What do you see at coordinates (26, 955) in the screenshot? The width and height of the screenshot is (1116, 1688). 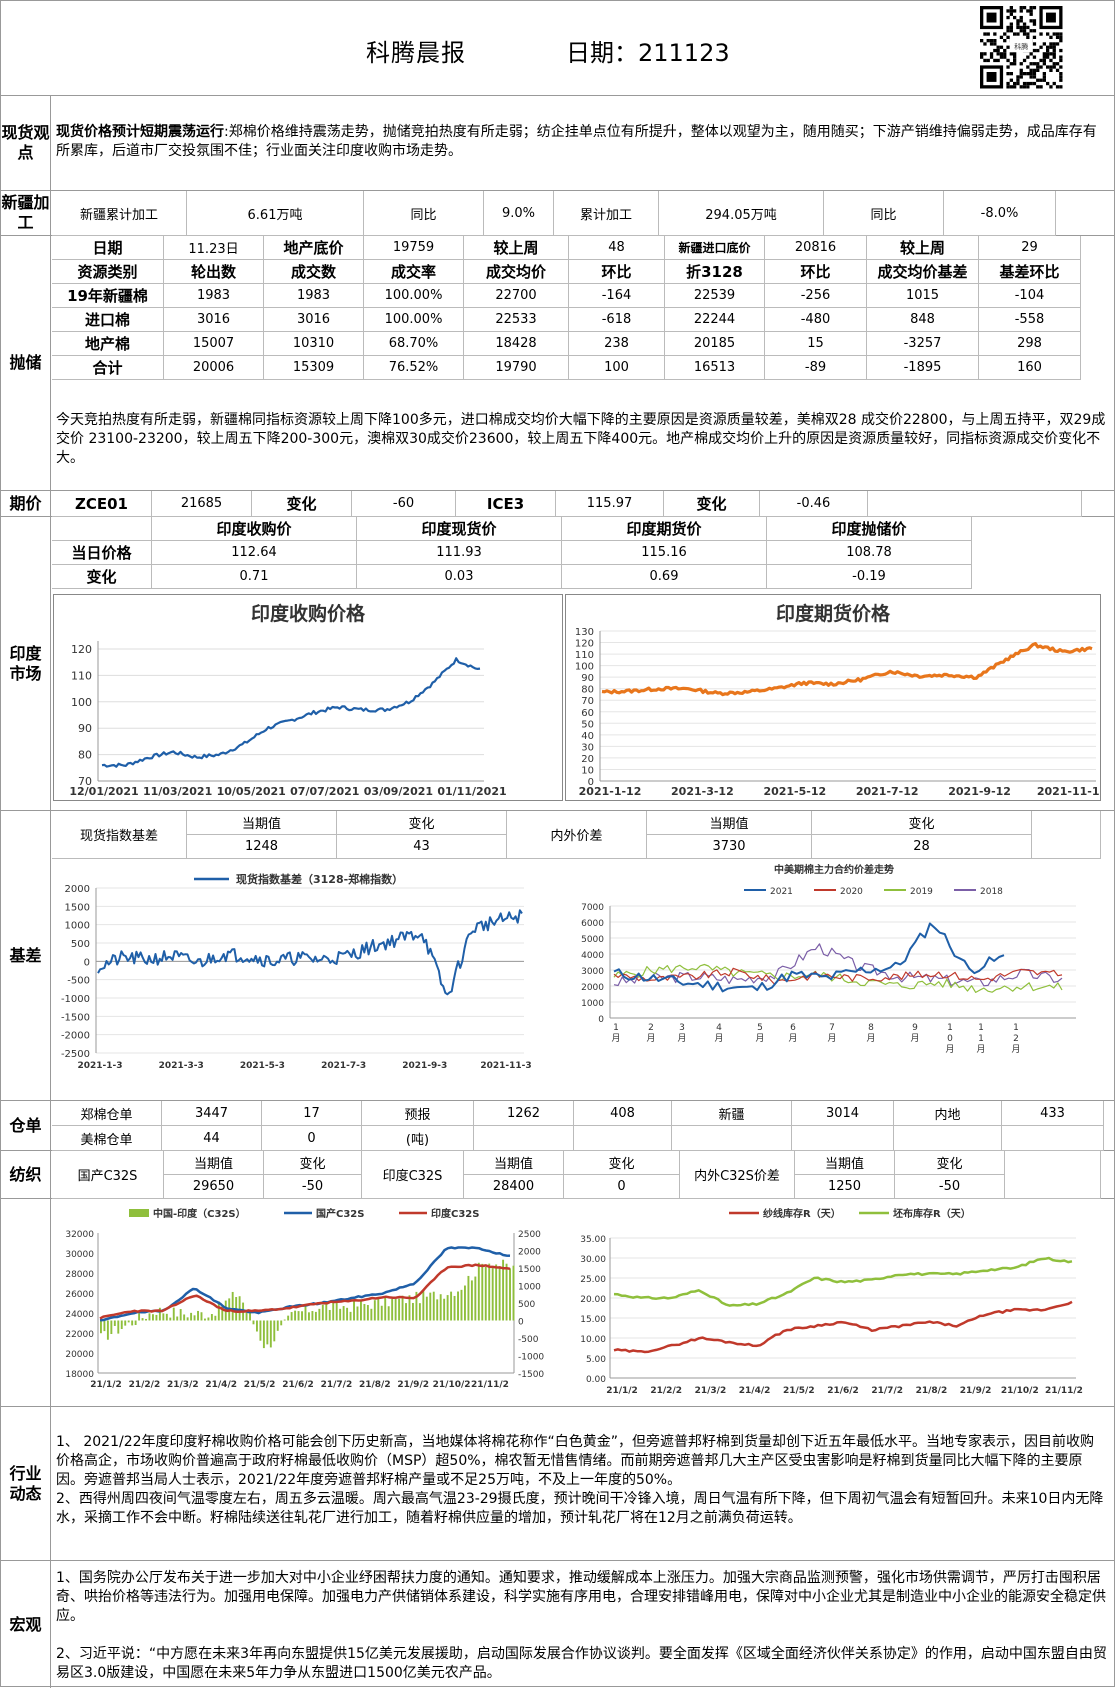 I see `section-label: 基差` at bounding box center [26, 955].